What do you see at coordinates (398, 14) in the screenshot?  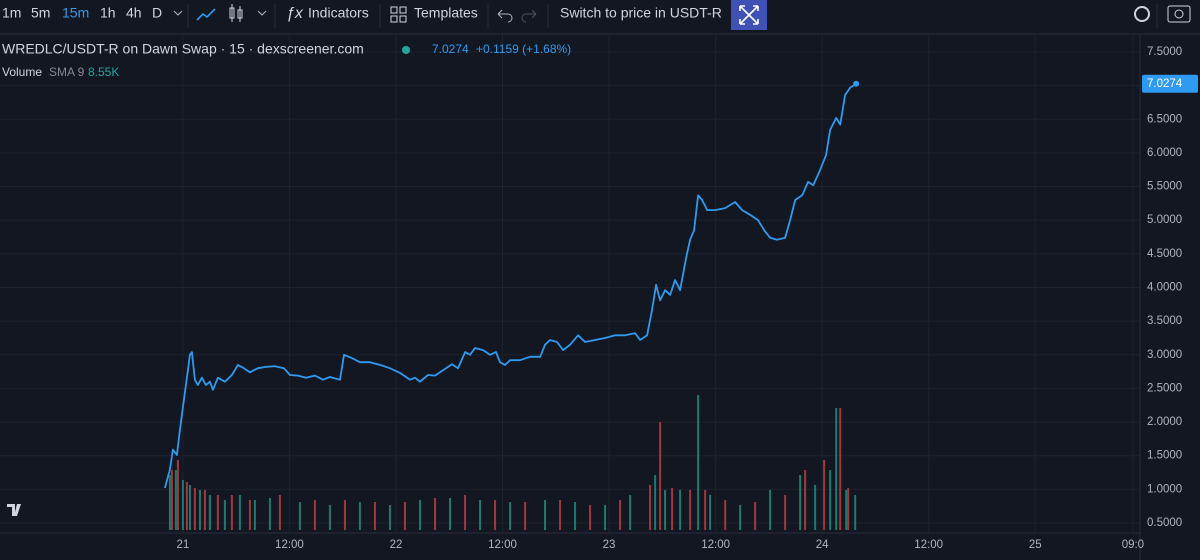 I see `templates-icon` at bounding box center [398, 14].